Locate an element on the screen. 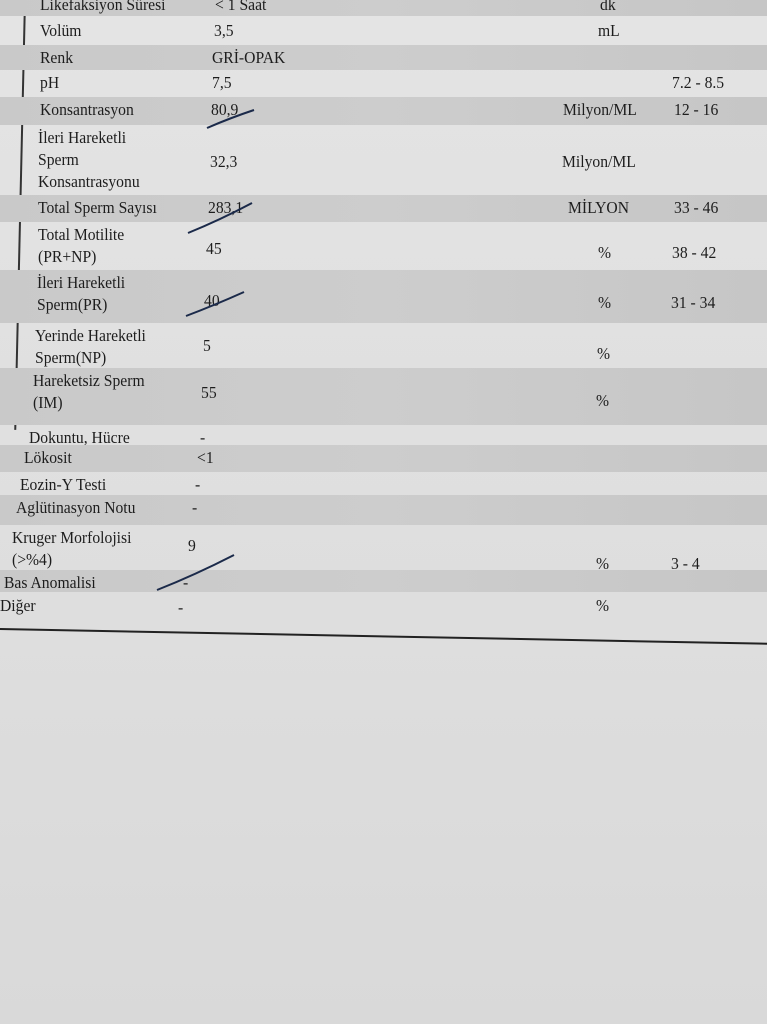  table-row: Dokuntu, Hücre - is located at coordinates (383, 436).